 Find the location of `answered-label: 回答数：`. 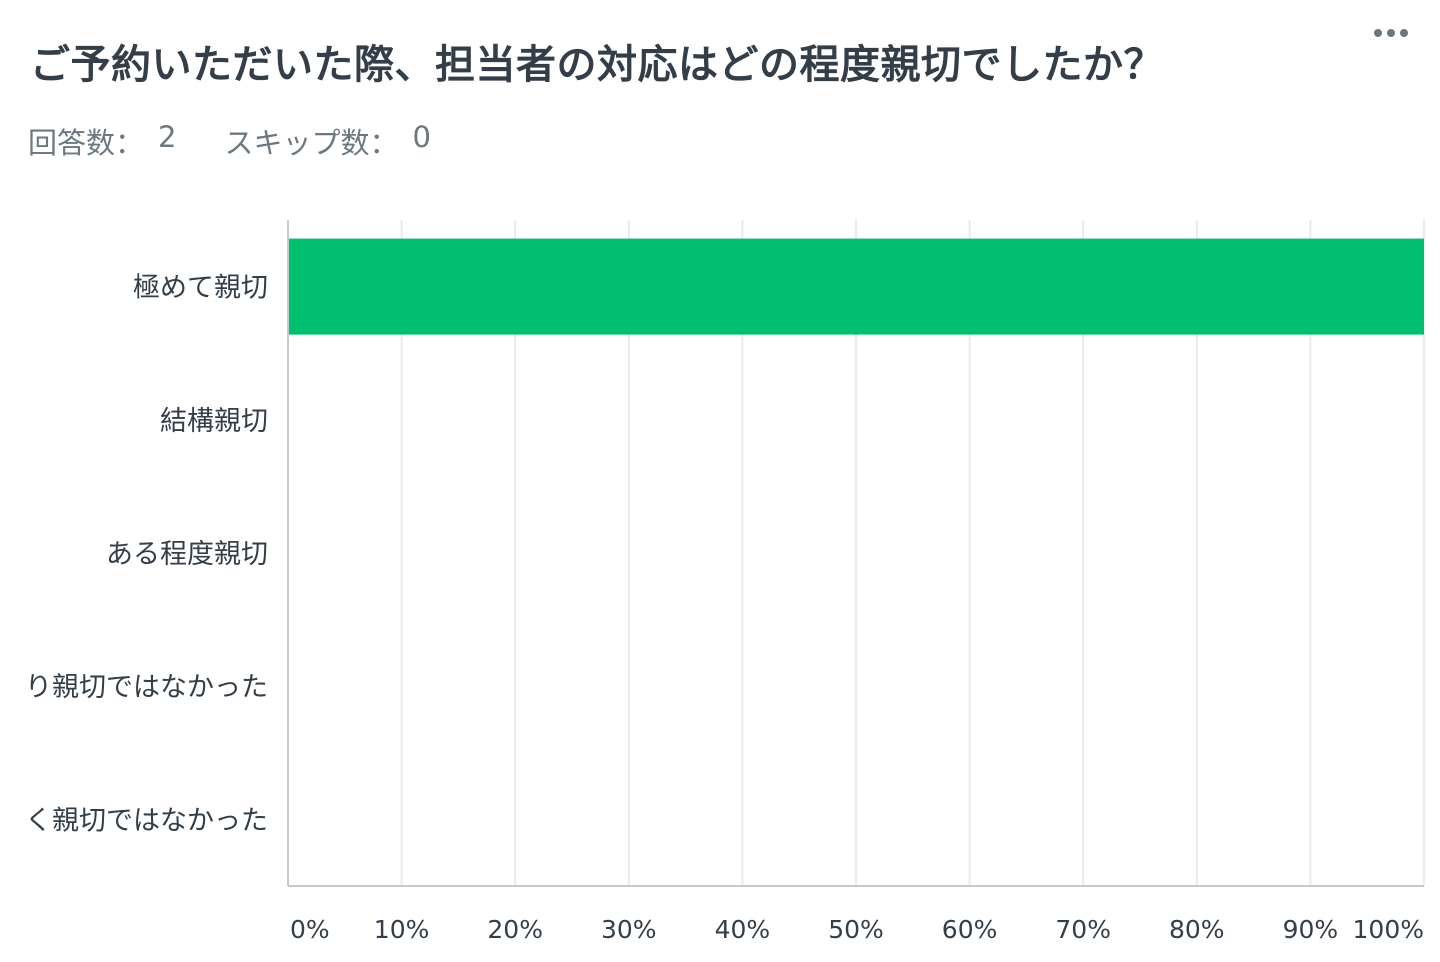

answered-label: 回答数： is located at coordinates (86, 143).